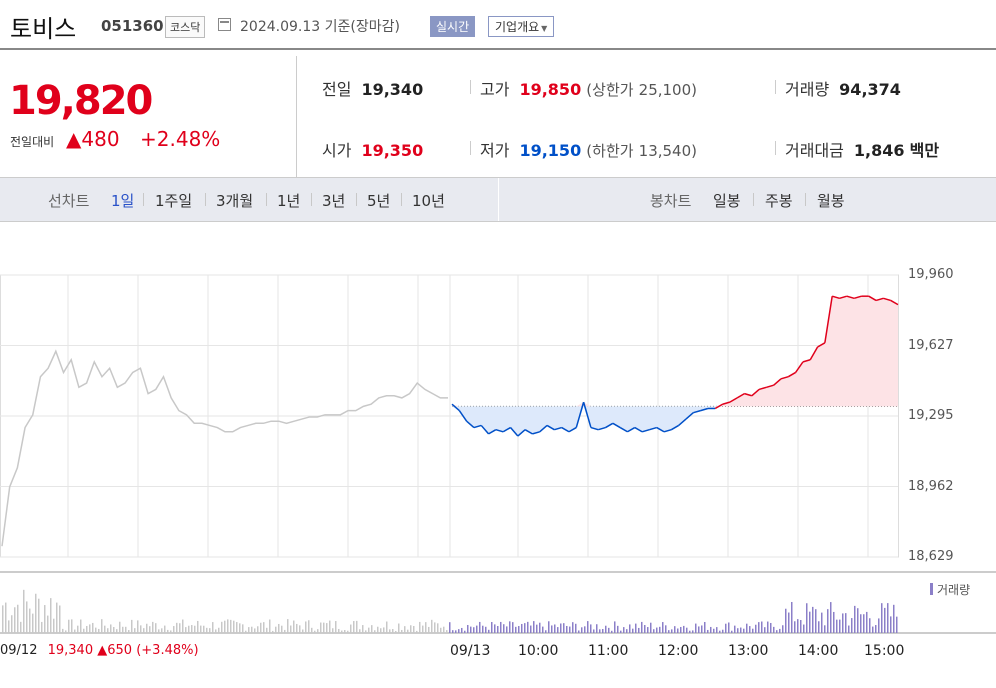  What do you see at coordinates (495, 150) in the screenshot?
I see `low-label: 저가` at bounding box center [495, 150].